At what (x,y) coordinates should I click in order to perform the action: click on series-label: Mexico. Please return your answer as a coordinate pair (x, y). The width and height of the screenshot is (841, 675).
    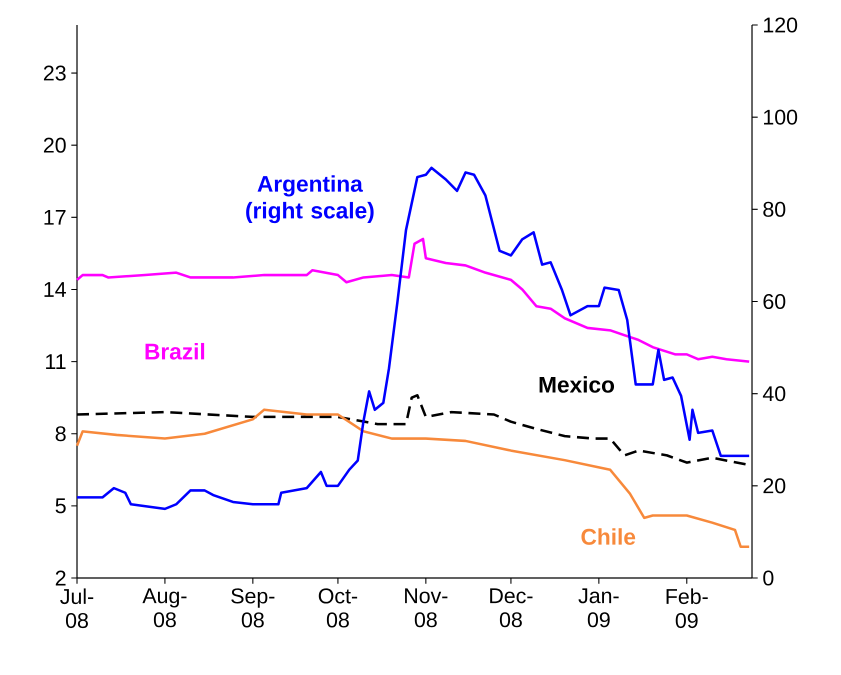
    Looking at the image, I should click on (577, 384).